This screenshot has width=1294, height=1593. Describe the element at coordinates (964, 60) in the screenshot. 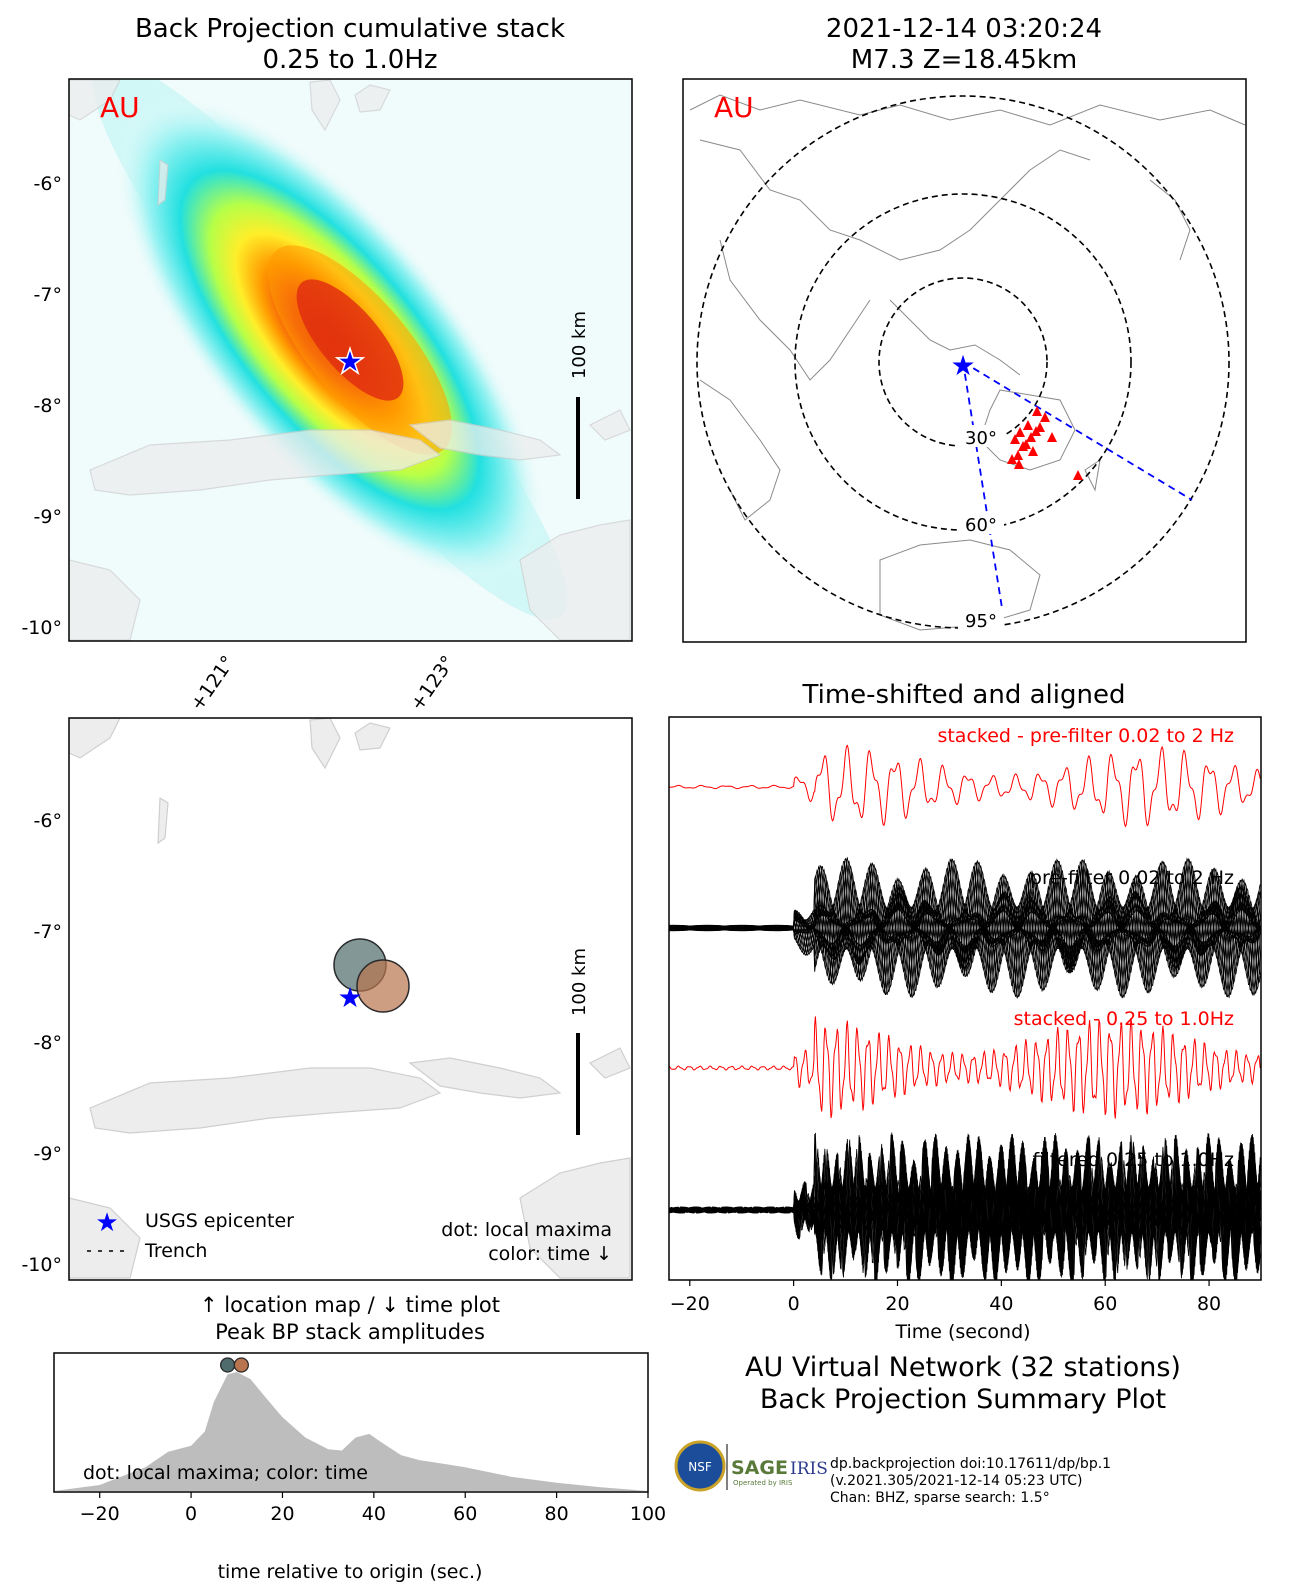

I see `event-magnitude-title: M7.3 Z=18.45km` at that location.